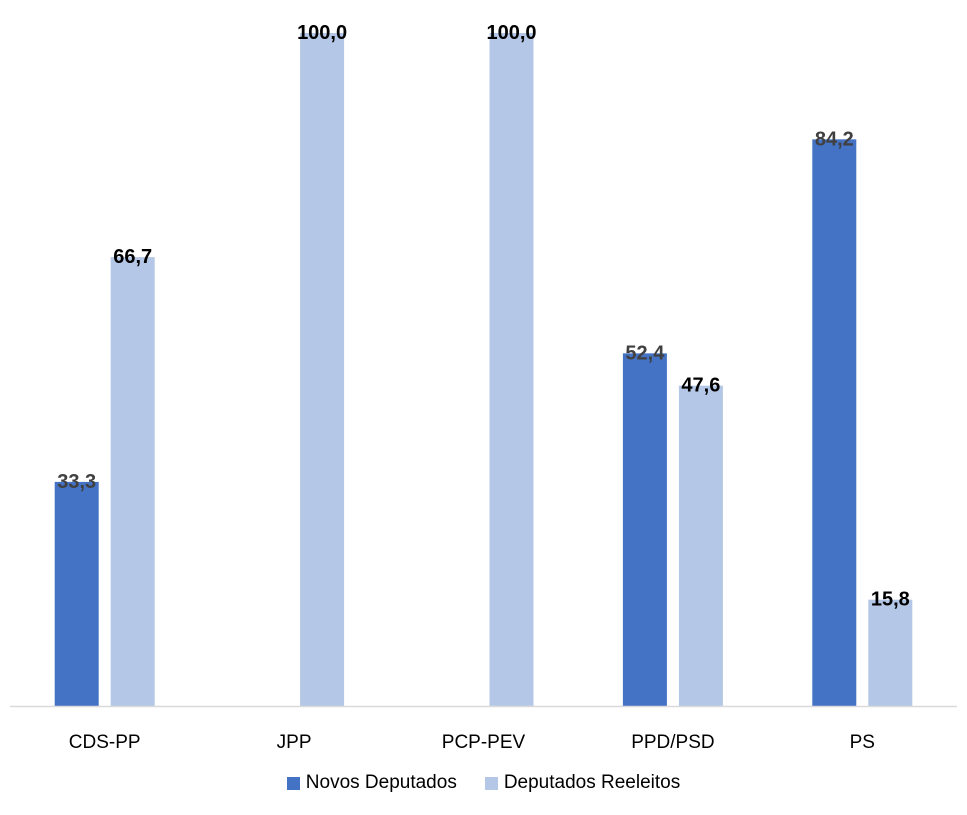  I want to click on x-tick-label-ps: PS, so click(862, 742).